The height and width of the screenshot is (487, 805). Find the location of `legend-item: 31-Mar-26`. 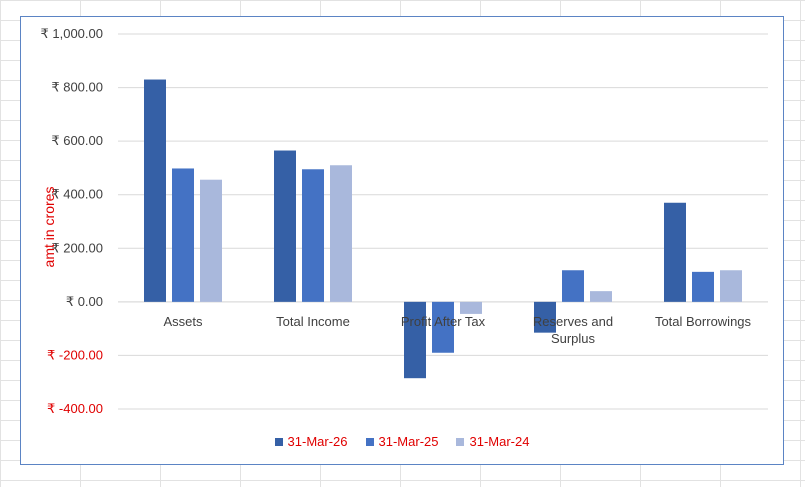

legend-item: 31-Mar-26 is located at coordinates (311, 441).